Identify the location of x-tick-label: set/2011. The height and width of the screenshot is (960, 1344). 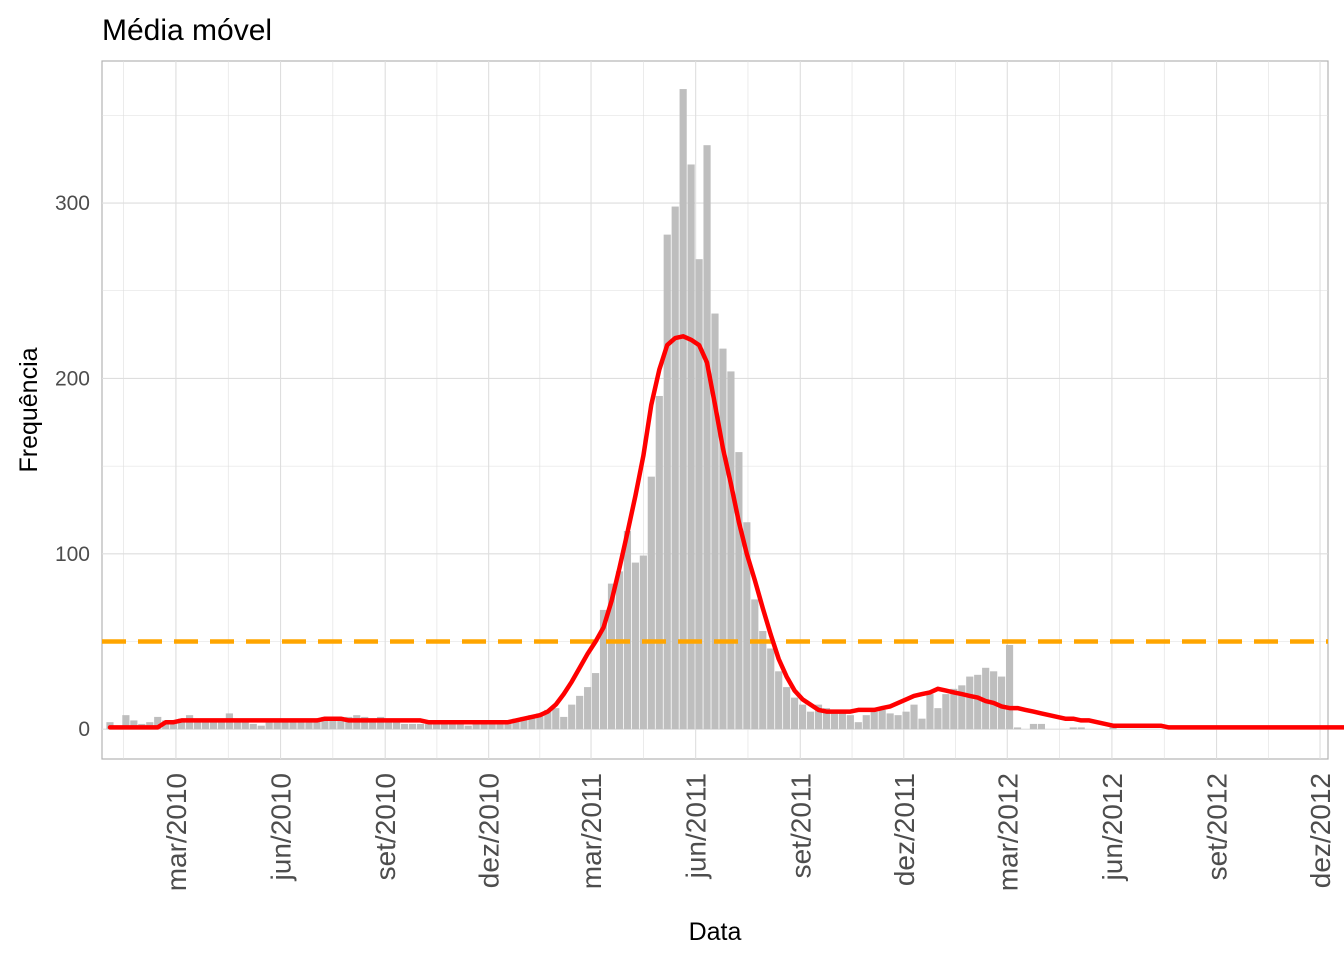
(800, 825).